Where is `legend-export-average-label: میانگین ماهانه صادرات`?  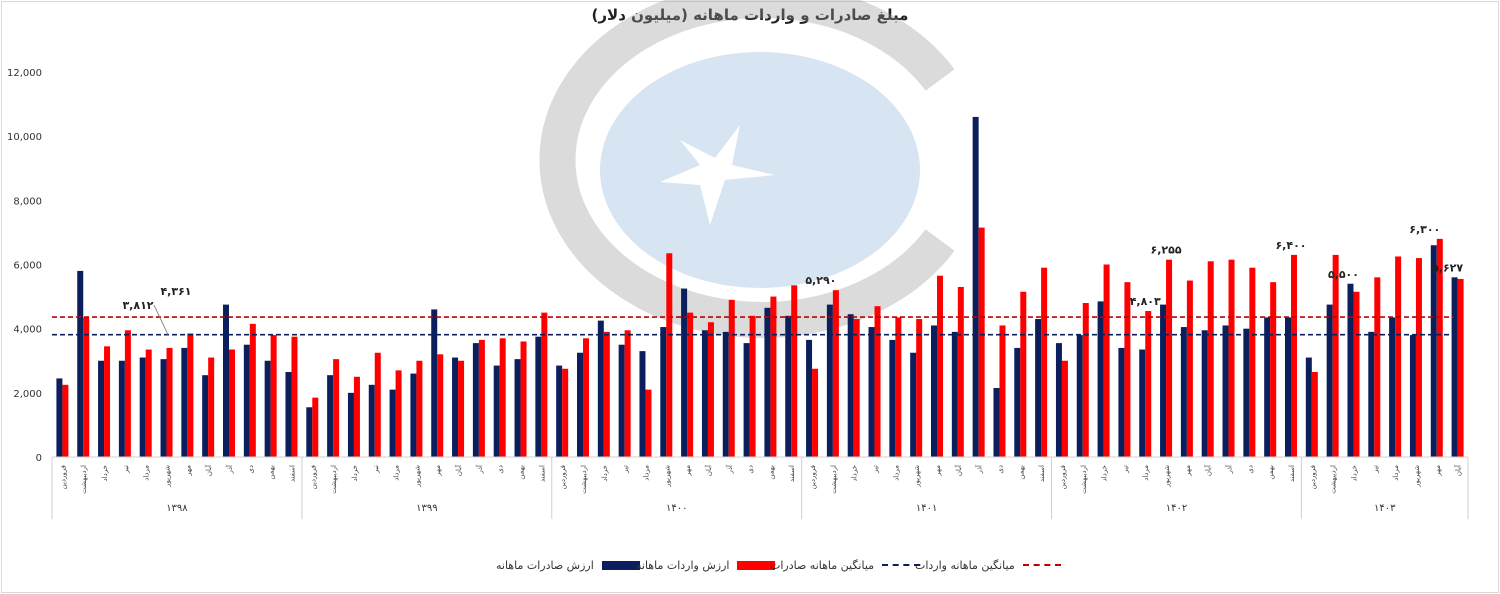
legend-export-average-label: میانگین ماهانه صادرات is located at coordinates (822, 565).